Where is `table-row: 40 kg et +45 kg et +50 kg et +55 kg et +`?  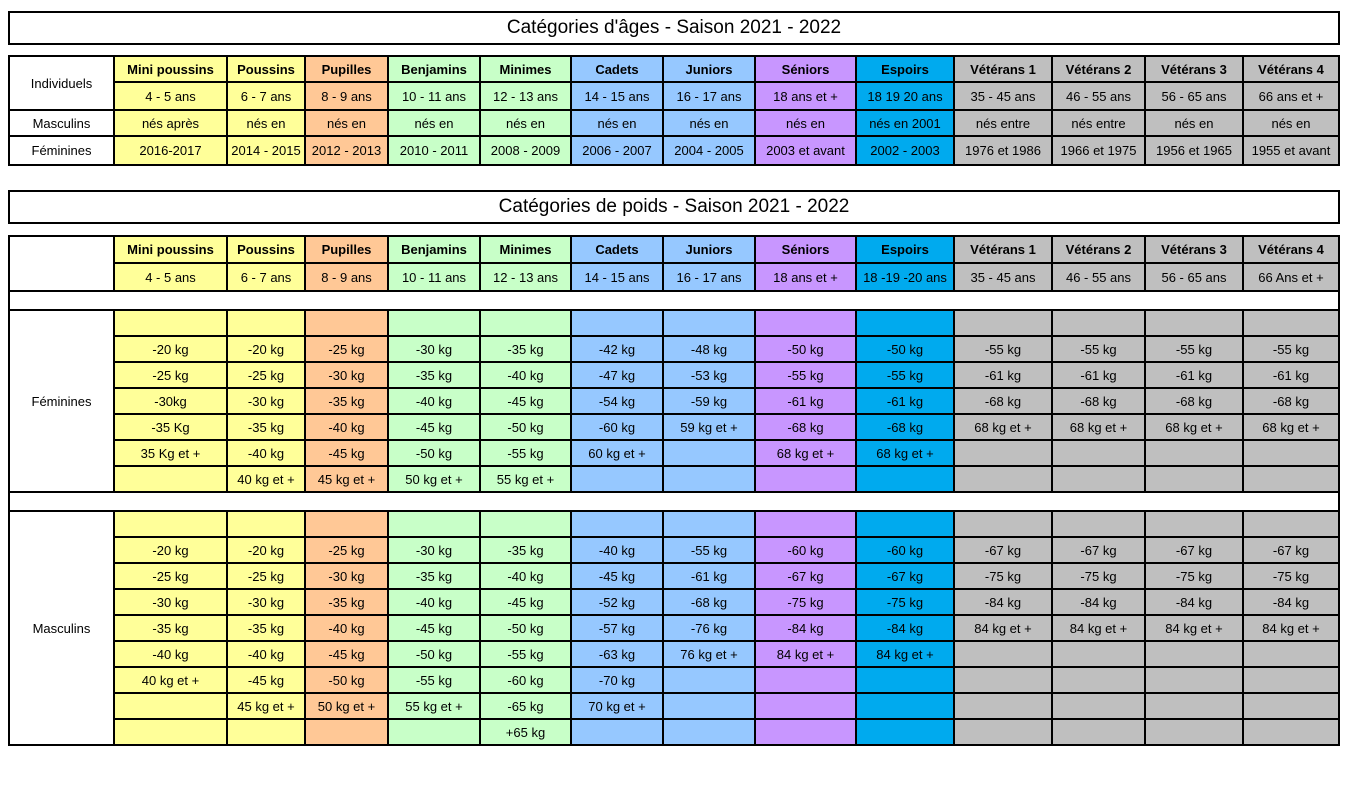
table-row: 40 kg et +45 kg et +50 kg et +55 kg et + is located at coordinates (674, 479).